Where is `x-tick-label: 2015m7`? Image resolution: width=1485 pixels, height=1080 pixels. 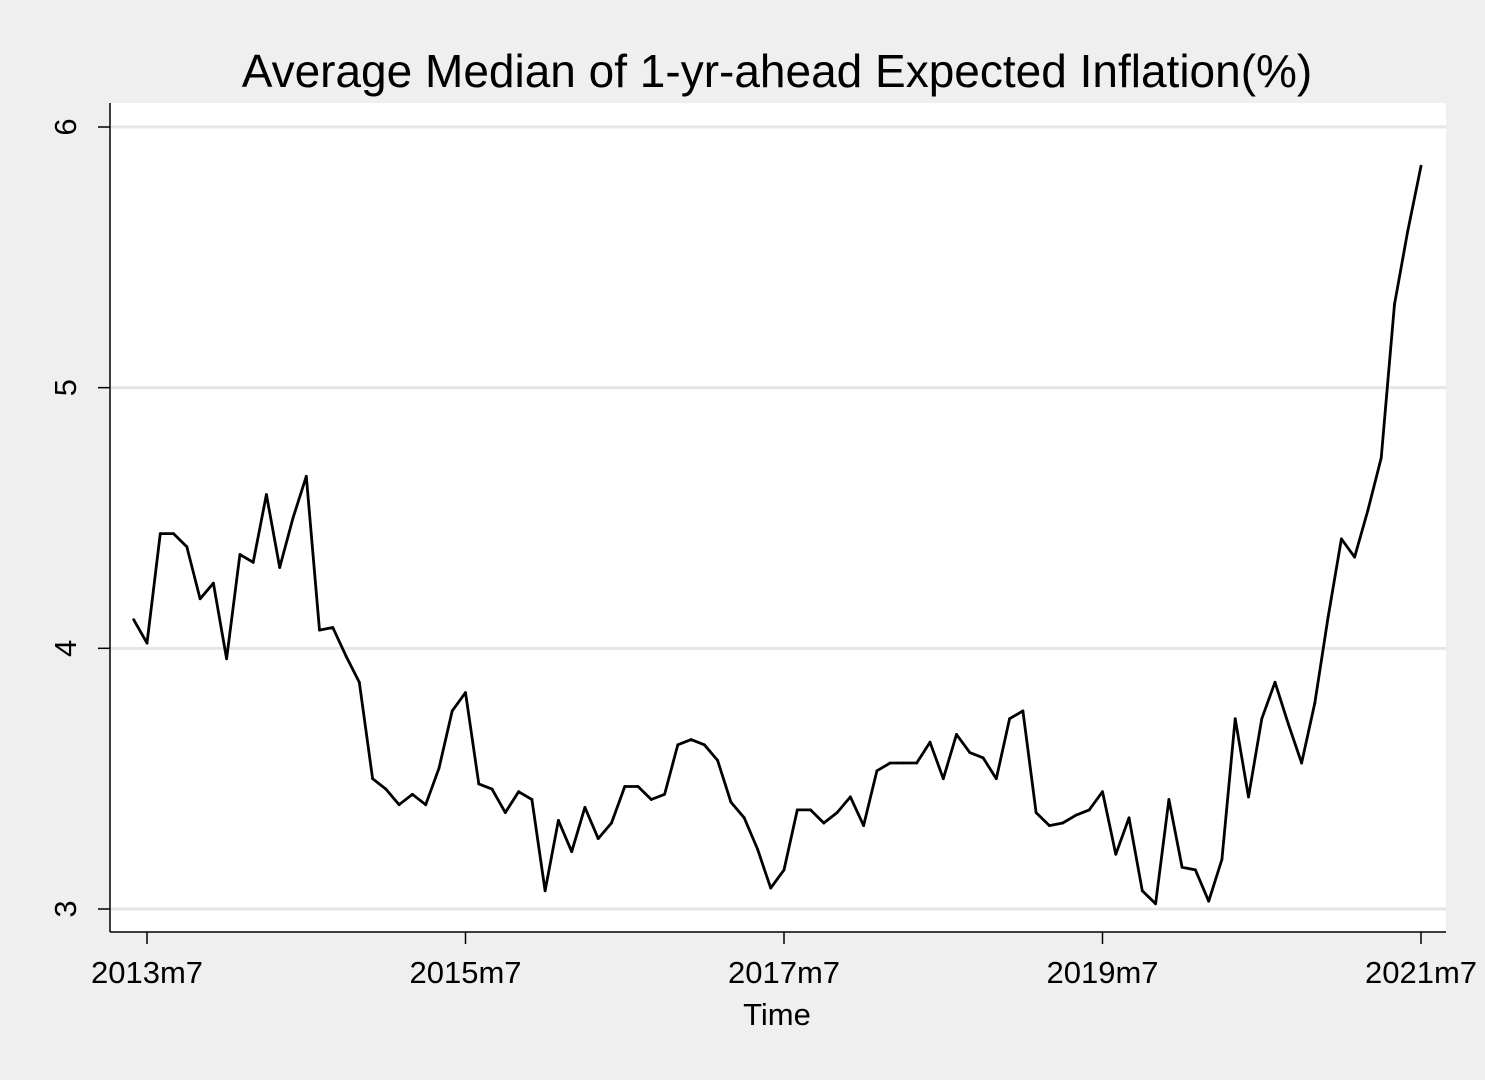 x-tick-label: 2015m7 is located at coordinates (465, 972).